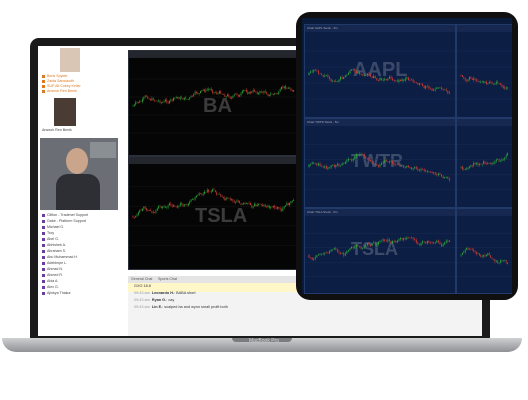 The image size is (528, 400). I want to click on chart-panel-top: BA, so click(214, 103).